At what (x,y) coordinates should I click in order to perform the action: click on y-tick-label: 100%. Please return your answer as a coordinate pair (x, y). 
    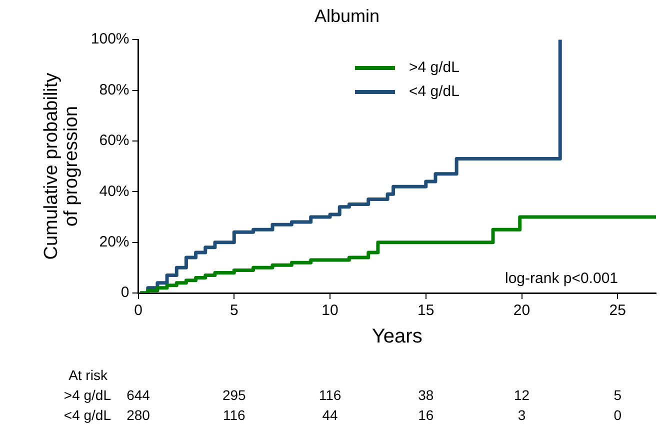
    Looking at the image, I should click on (110, 39).